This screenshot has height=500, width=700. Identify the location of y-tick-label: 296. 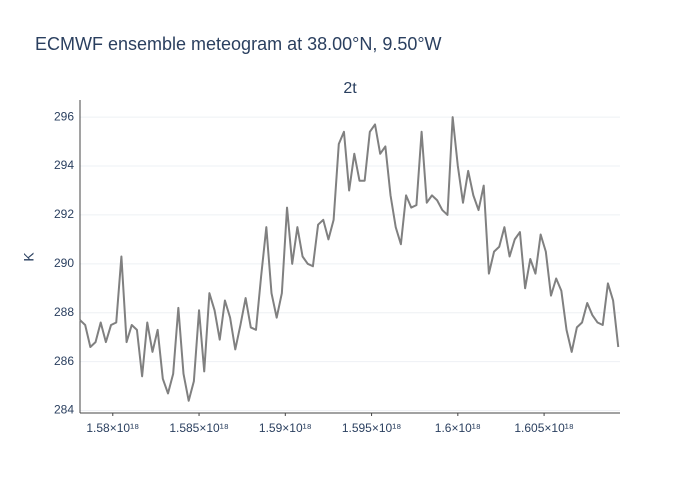
(64, 116).